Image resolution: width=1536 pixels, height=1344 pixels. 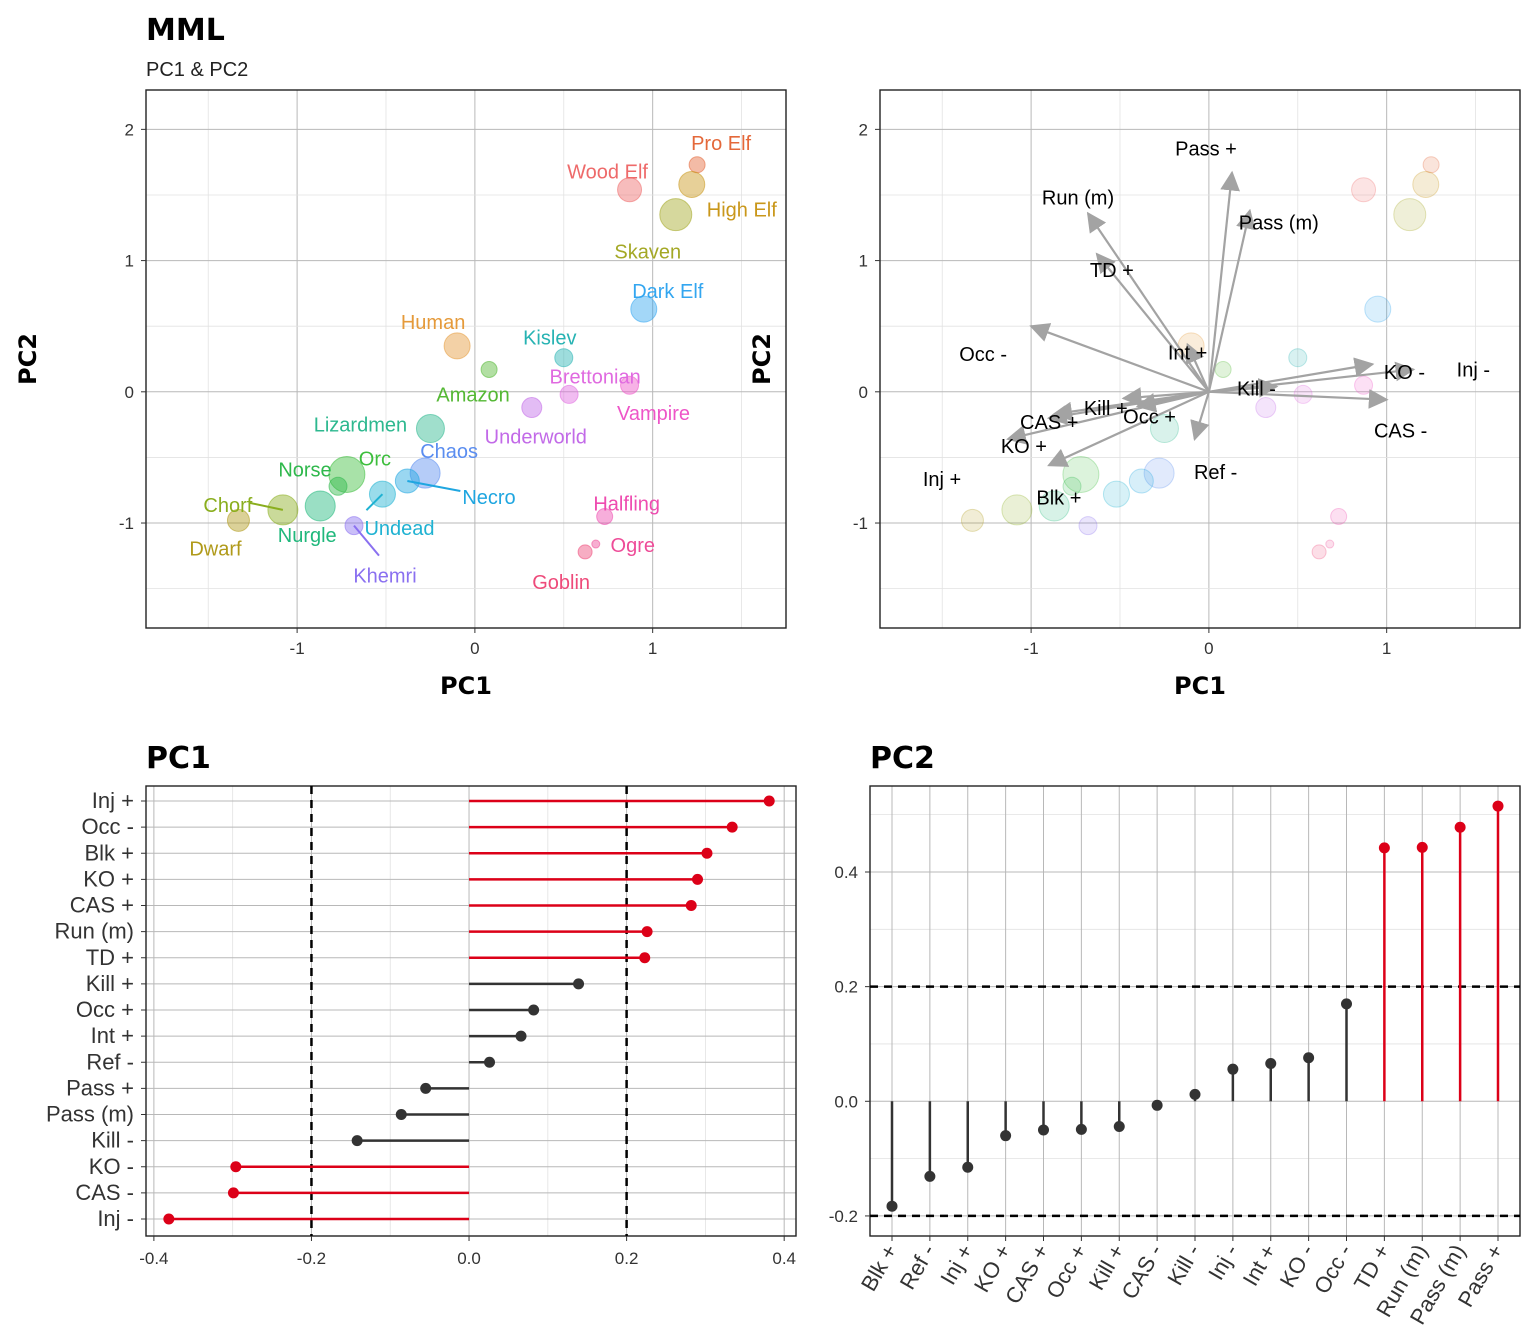 I want to click on scatter-y-tick-label: 2, so click(x=129, y=129).